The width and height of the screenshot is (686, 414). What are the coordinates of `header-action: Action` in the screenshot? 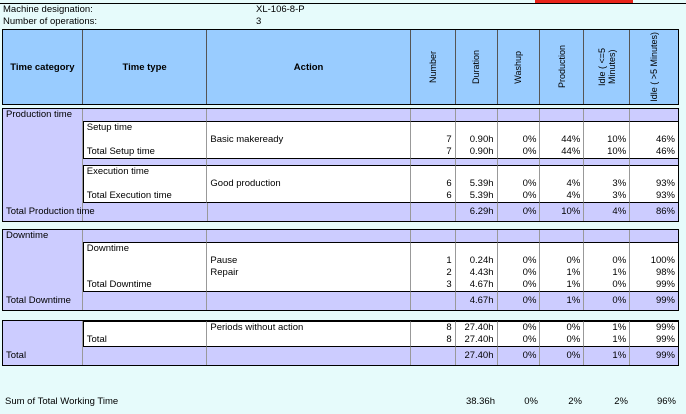 It's located at (309, 67).